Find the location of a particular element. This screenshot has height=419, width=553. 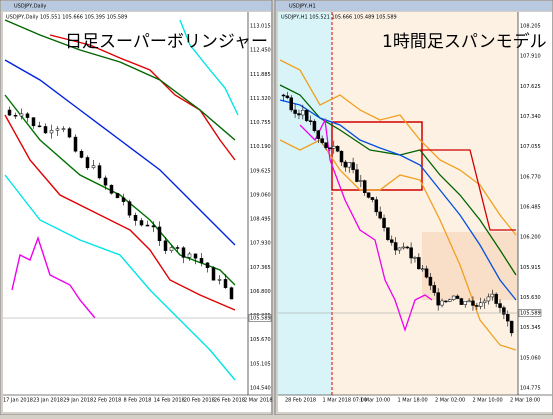

date-label: 1 Mar 2018 07:00 is located at coordinates (345, 401).